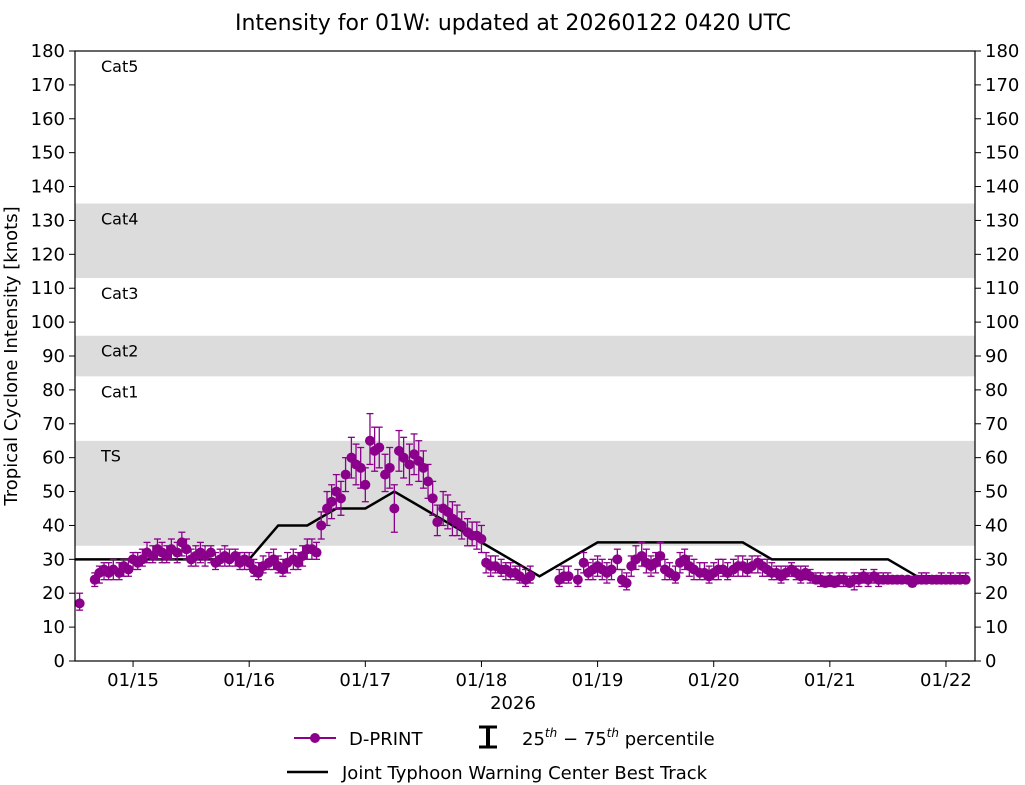 This screenshot has width=1025, height=785. I want to click on y-tick-label-left: 110, so click(48, 288).